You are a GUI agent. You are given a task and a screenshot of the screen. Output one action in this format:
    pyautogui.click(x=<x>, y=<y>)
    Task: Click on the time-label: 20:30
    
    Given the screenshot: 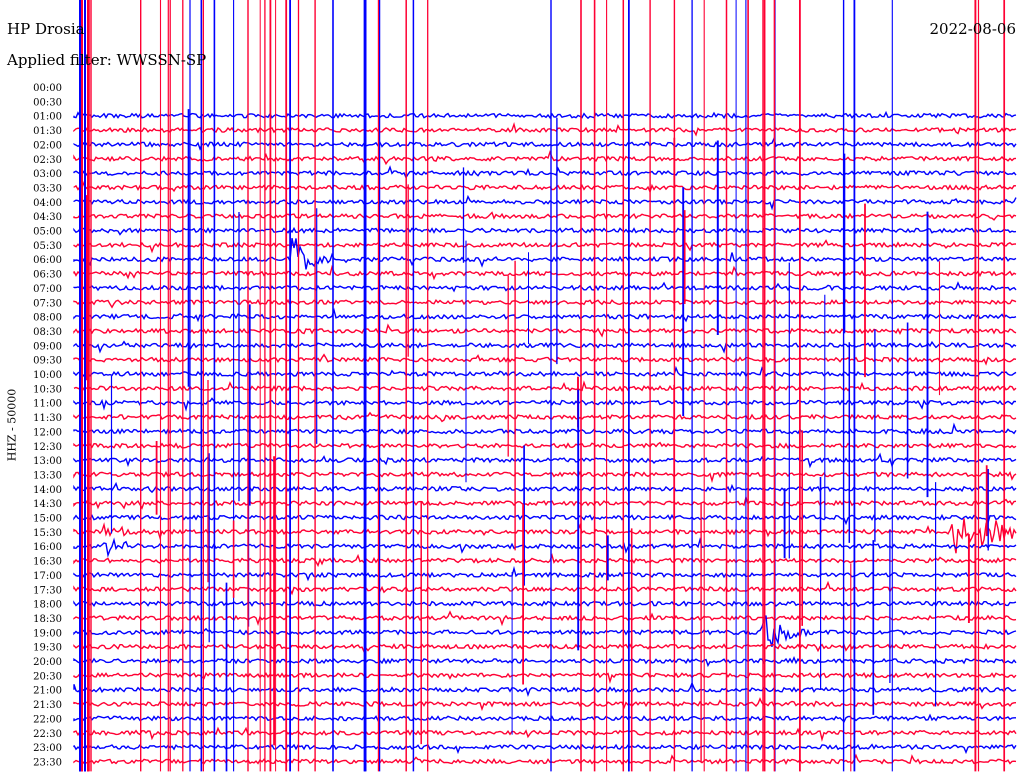 What is the action you would take?
    pyautogui.click(x=47, y=676)
    